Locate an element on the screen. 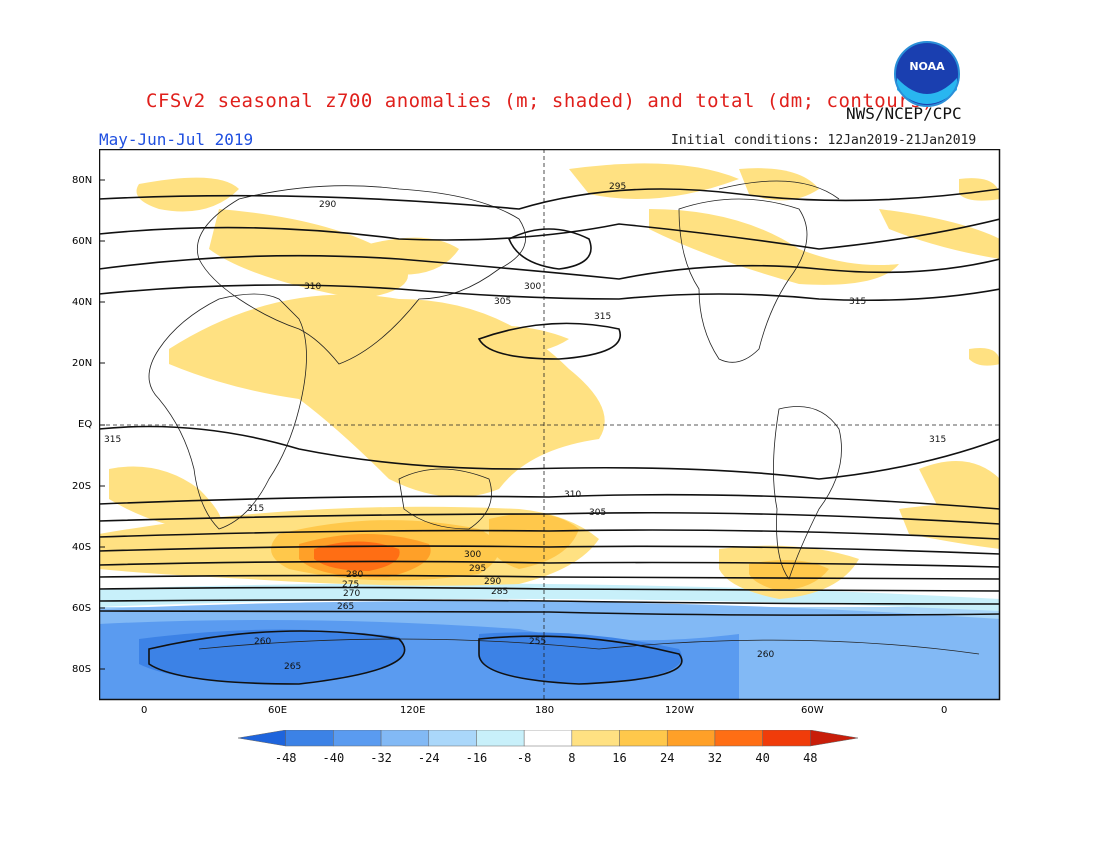 The image size is (1100, 850). south-america-outline is located at coordinates (807, 493).